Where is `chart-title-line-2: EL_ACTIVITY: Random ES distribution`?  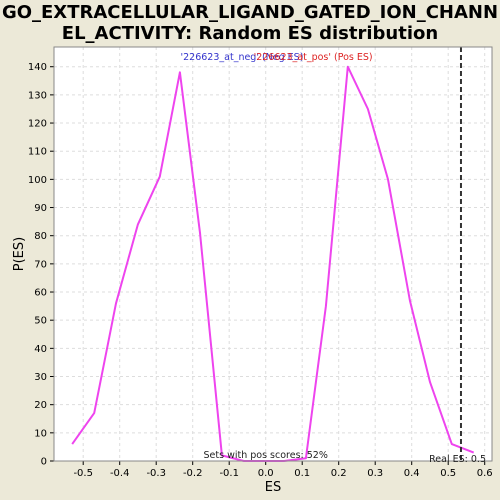
chart-title-line-2: EL_ACTIVITY: Random ES distribution is located at coordinates (250, 33).